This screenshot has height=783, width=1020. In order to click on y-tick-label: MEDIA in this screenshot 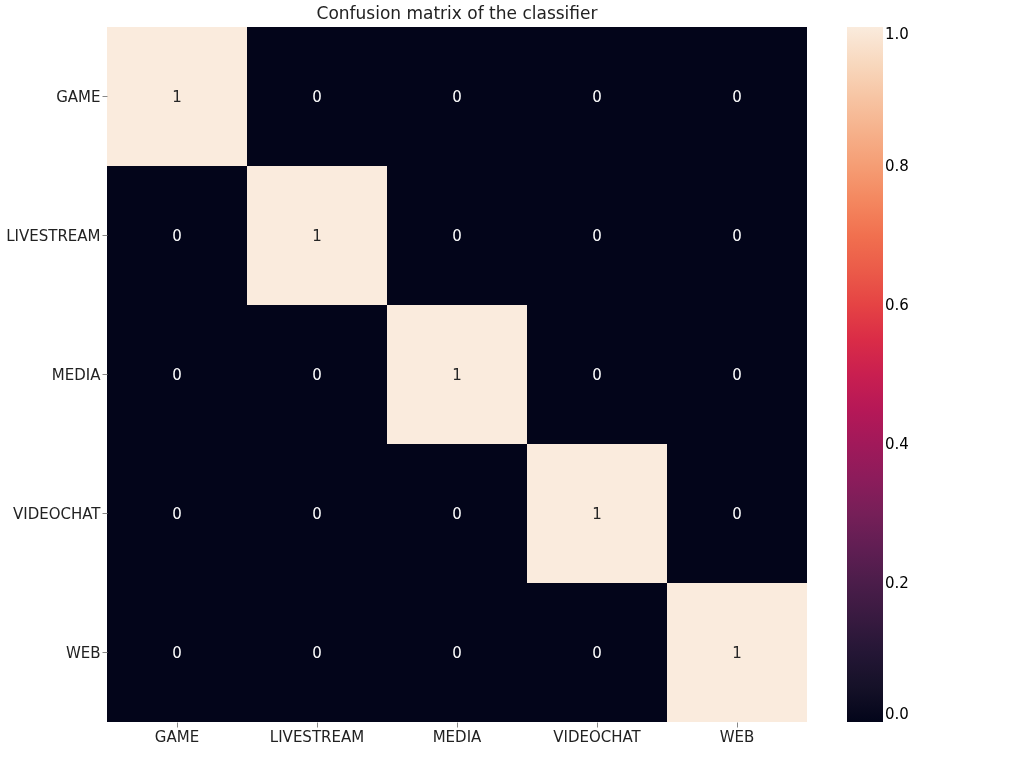, I will do `click(76, 374)`.